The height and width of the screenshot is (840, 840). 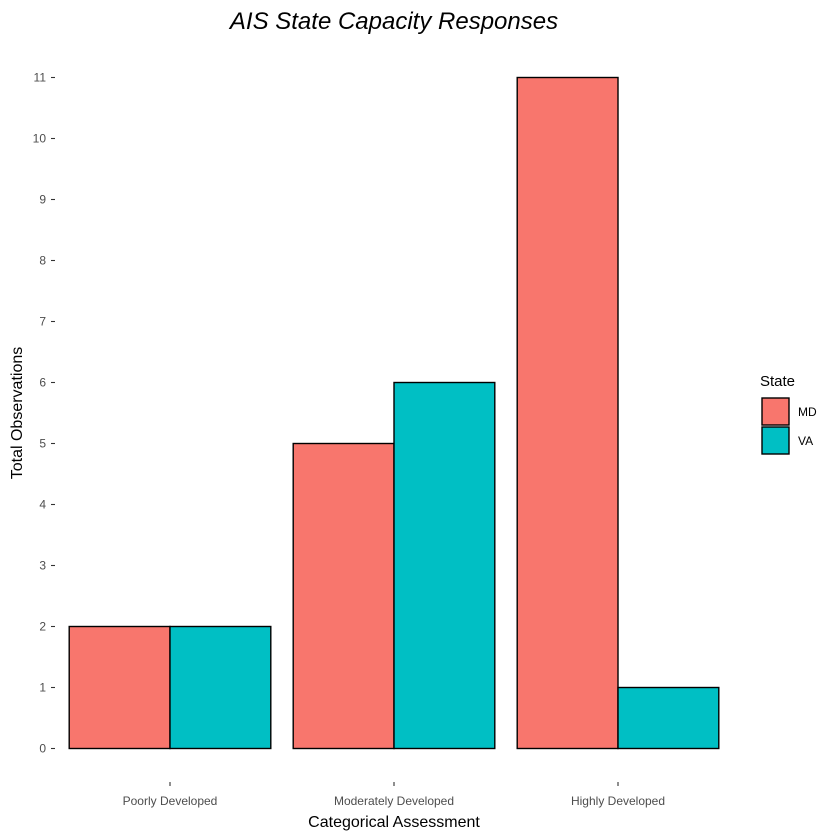 What do you see at coordinates (40, 78) in the screenshot?
I see `y-tick-label: 11` at bounding box center [40, 78].